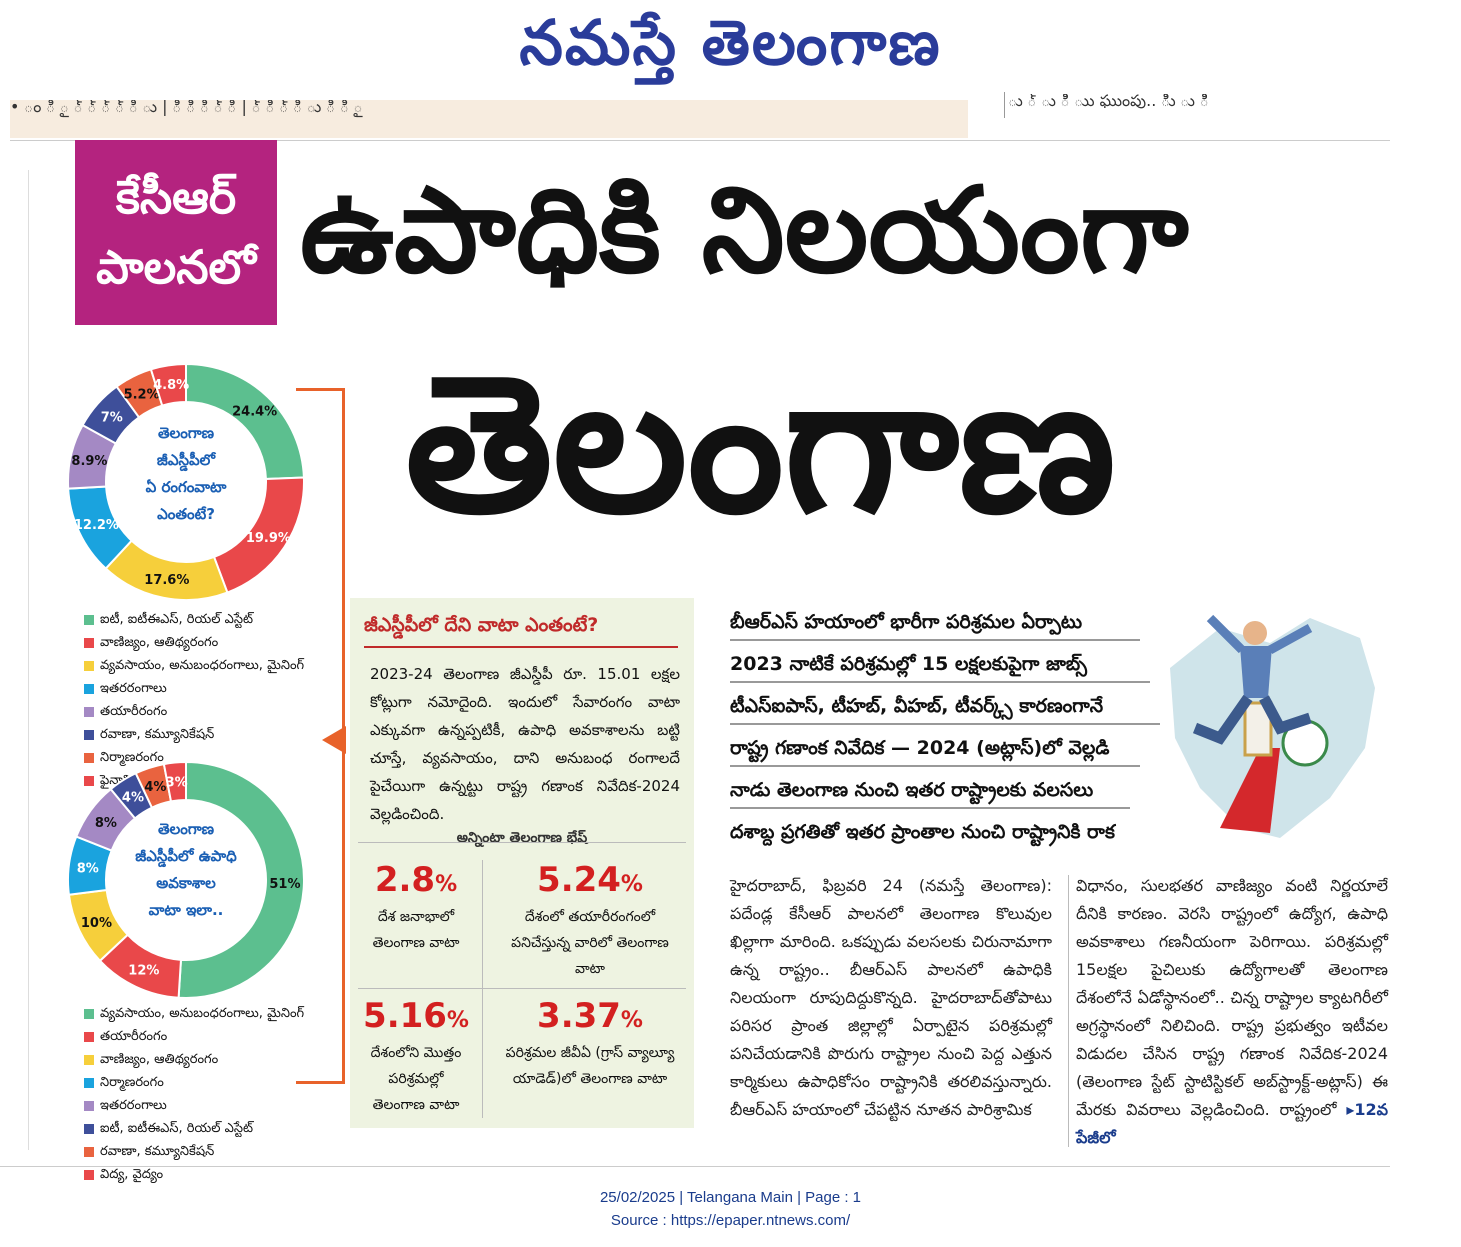 The image size is (1461, 1247). I want to click on top-strip-right: ు ్ ు ిి ుు ఘుంపు.. ిిు ు ిి, so click(1108, 102).